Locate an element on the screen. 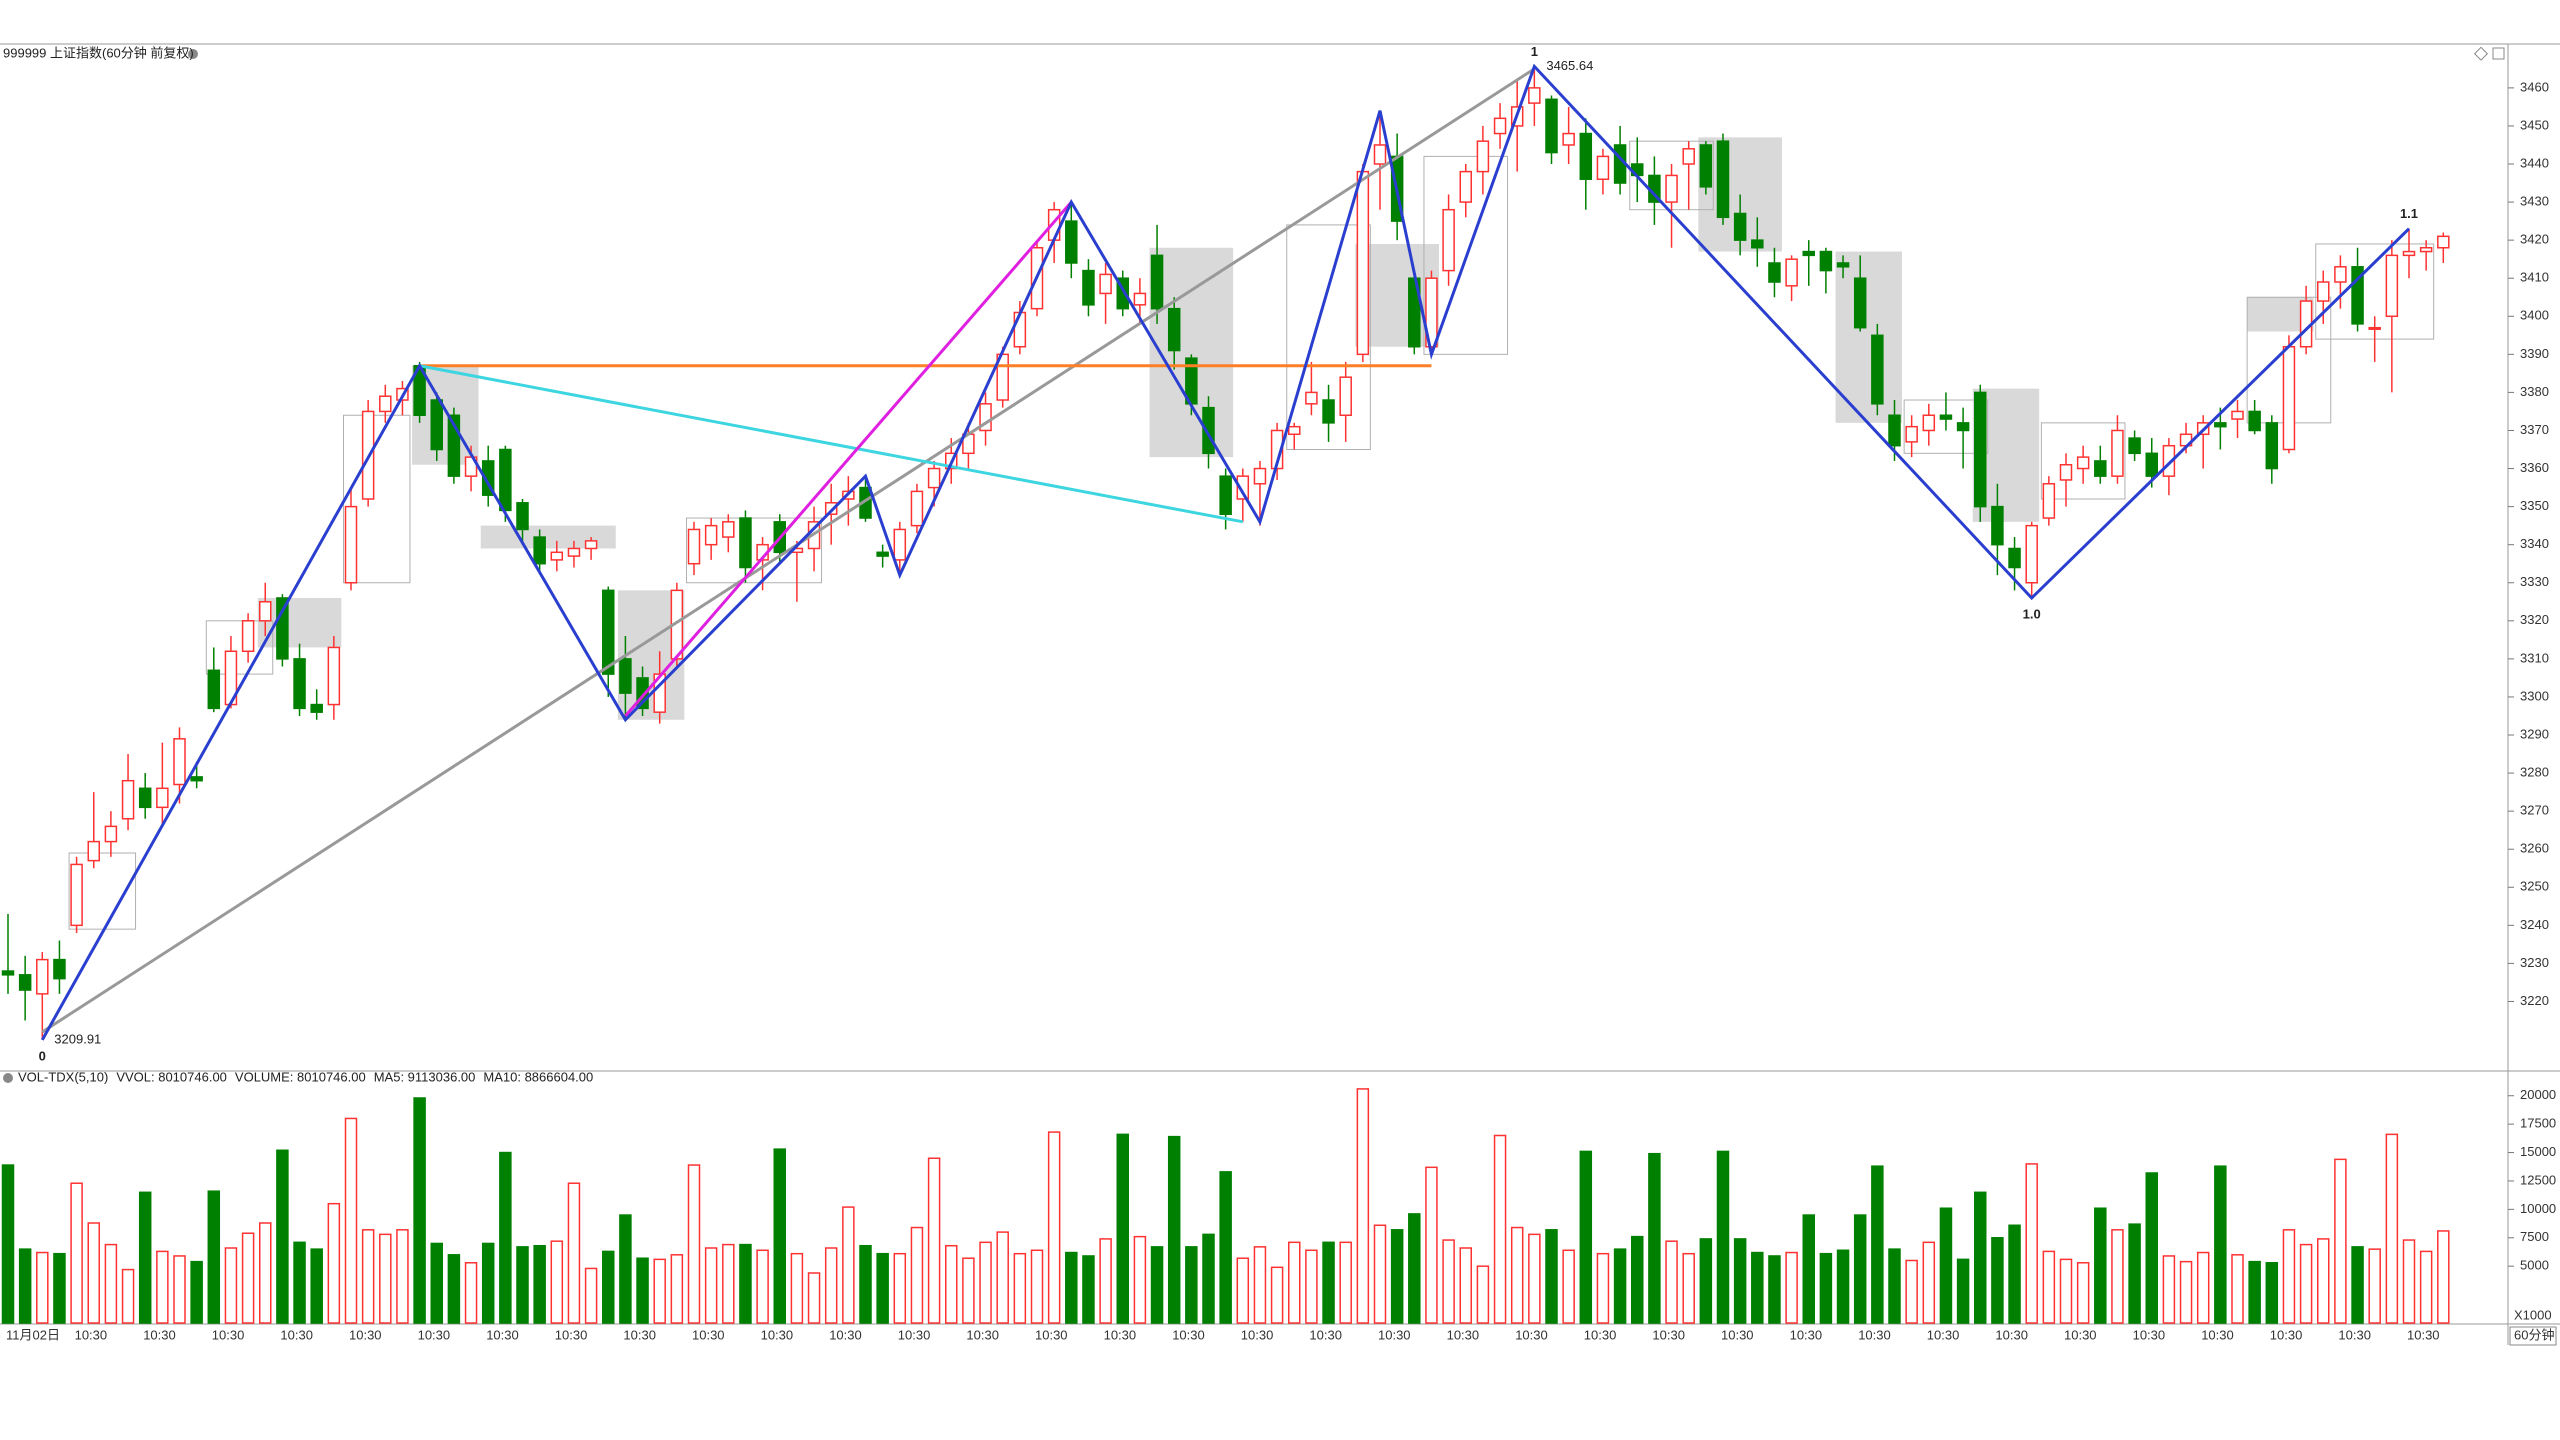 The width and height of the screenshot is (2560, 1440). y-tick-label: 3230 is located at coordinates (2534, 962).